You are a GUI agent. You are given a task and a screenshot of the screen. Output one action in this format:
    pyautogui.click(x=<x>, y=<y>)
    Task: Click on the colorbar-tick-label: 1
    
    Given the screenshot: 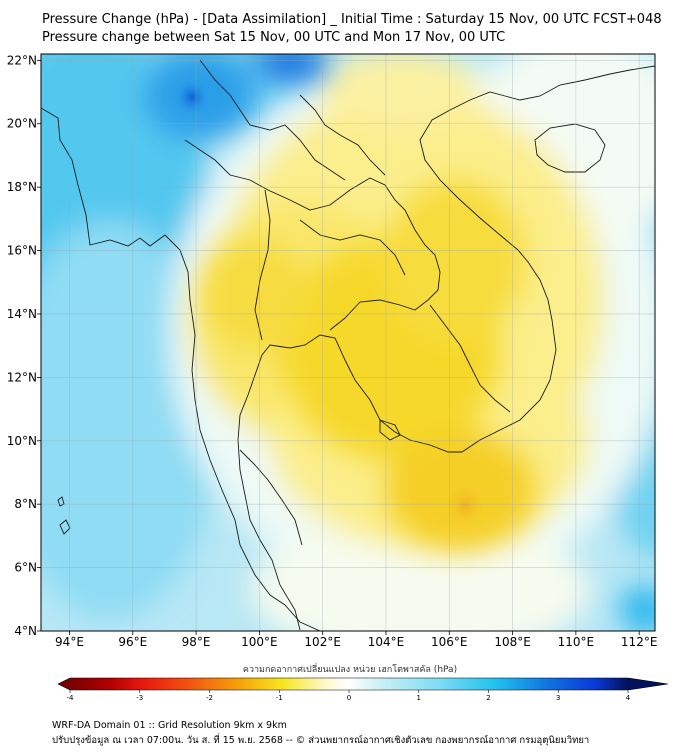 What is the action you would take?
    pyautogui.click(x=419, y=698)
    